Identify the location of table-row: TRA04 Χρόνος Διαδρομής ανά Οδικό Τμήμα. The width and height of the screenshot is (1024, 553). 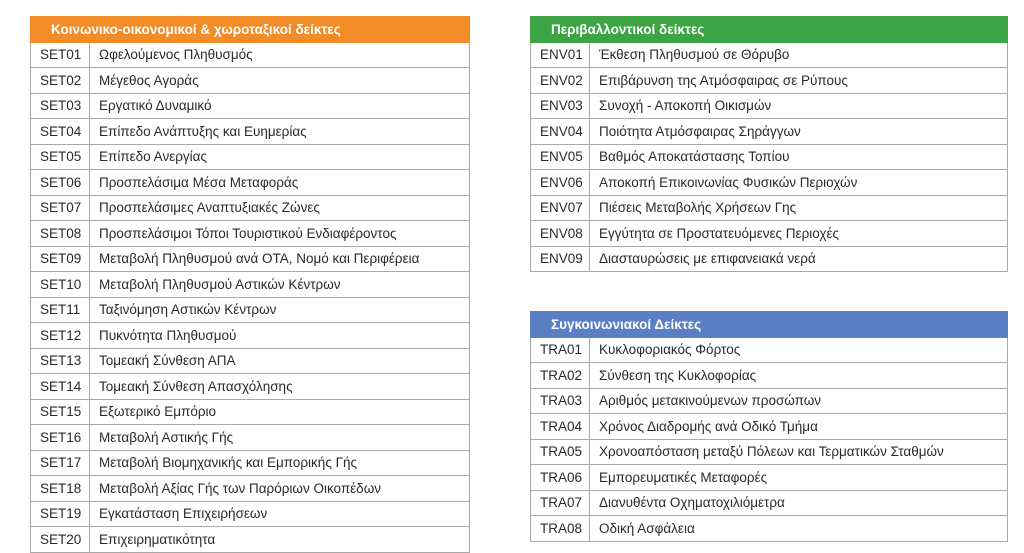
(769, 426).